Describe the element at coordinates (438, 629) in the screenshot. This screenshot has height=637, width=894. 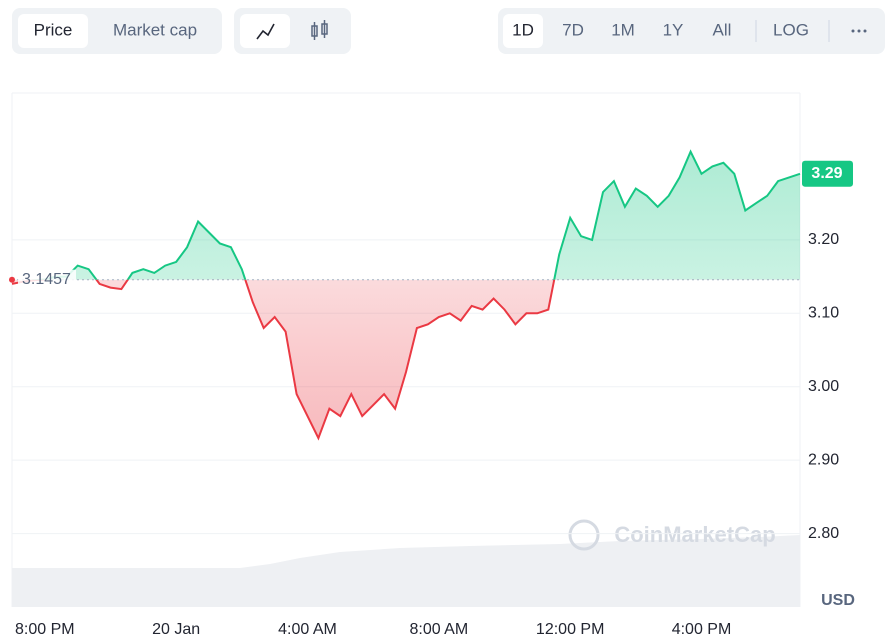
I see `x-tick-label: 8:00 AM` at that location.